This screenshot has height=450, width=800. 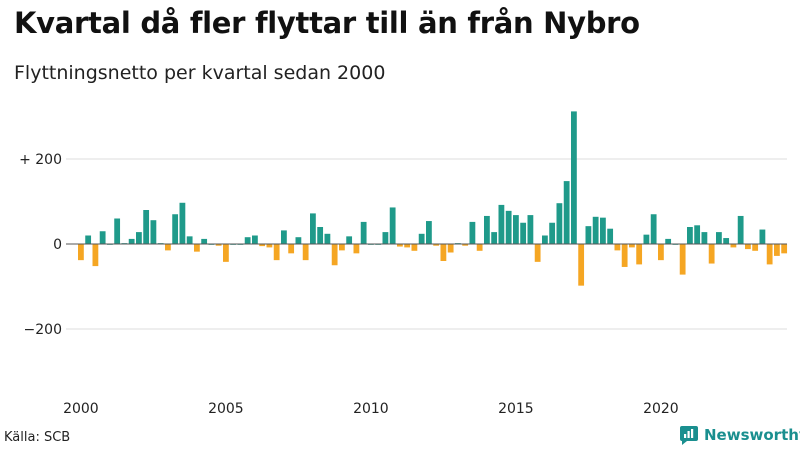 I want to click on y-tick-label: + 200, so click(x=40, y=160).